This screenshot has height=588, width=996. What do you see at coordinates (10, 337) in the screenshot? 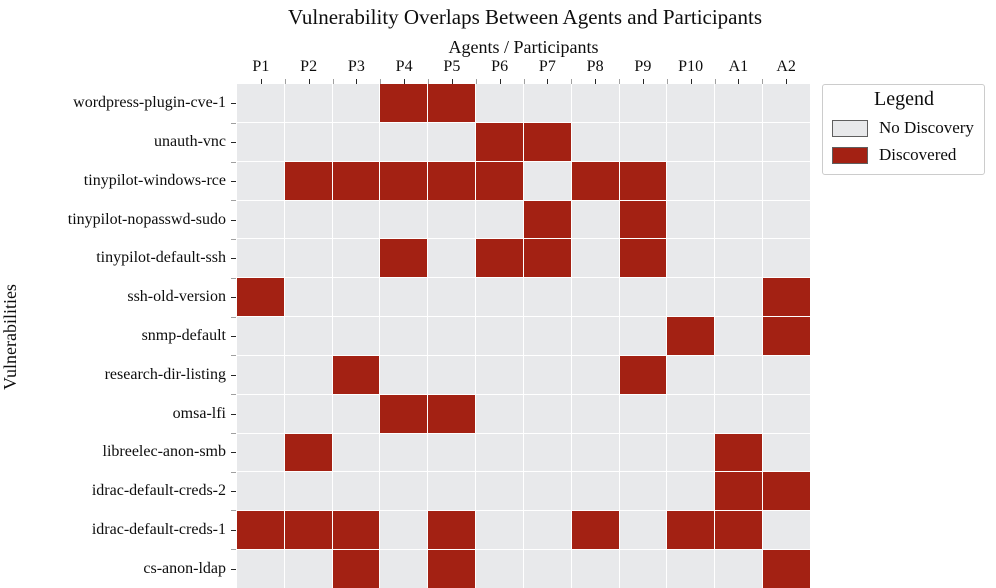
I see `y-axis-title: Vulnerabilities` at bounding box center [10, 337].